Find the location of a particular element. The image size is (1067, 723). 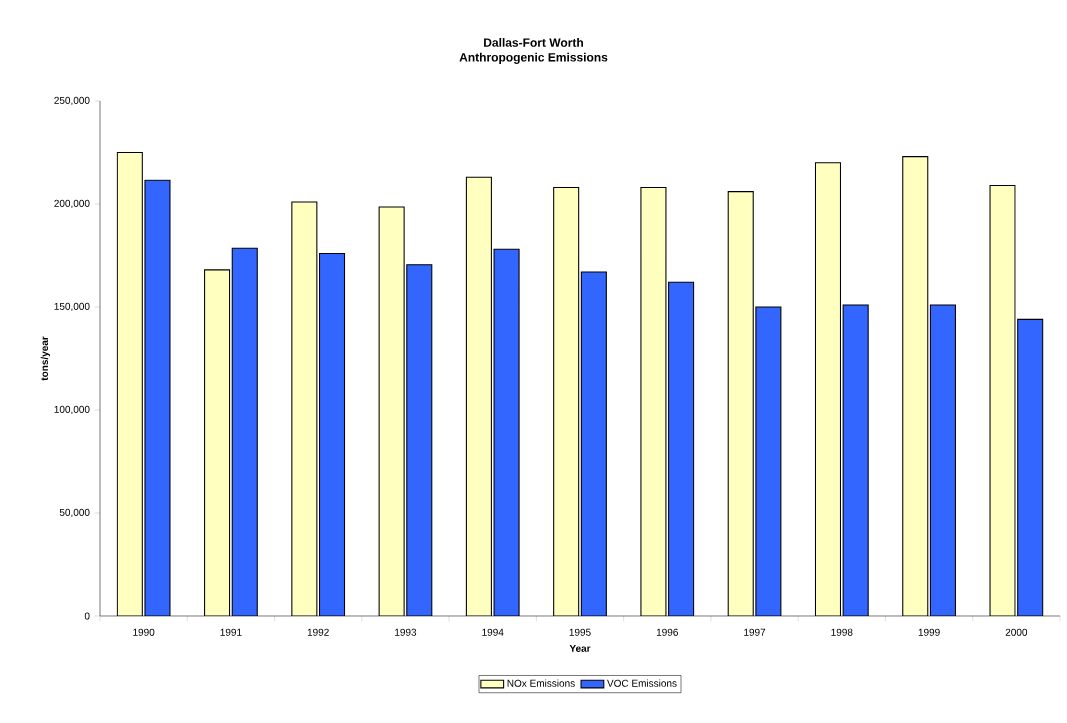

x-tick-label: 1992 is located at coordinates (318, 632).